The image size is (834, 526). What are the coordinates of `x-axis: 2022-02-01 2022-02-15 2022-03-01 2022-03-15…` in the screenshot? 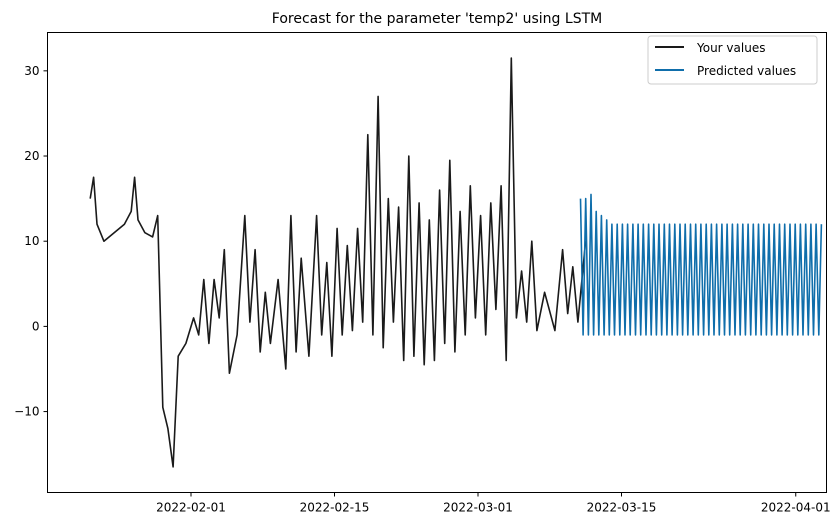 It's located at (493, 503).